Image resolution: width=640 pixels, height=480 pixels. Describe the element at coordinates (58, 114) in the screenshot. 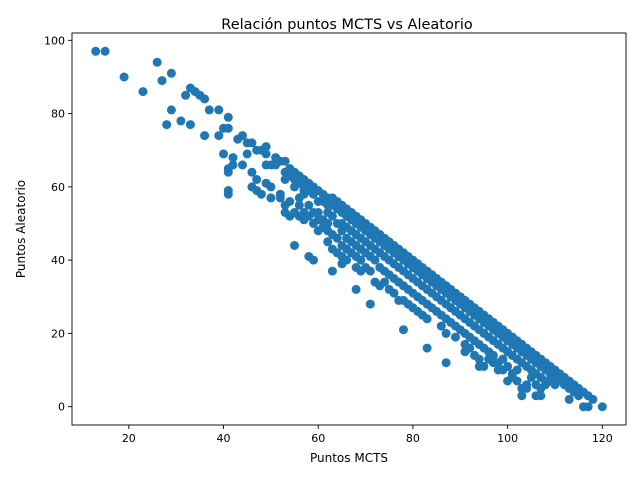

I see `y-tick-label: 80` at that location.